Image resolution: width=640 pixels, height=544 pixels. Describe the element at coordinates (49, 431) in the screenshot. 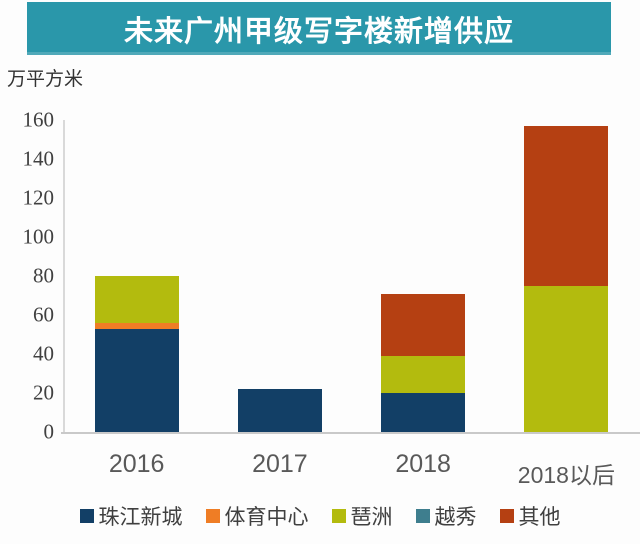

I see `y-tick-label: 0` at that location.